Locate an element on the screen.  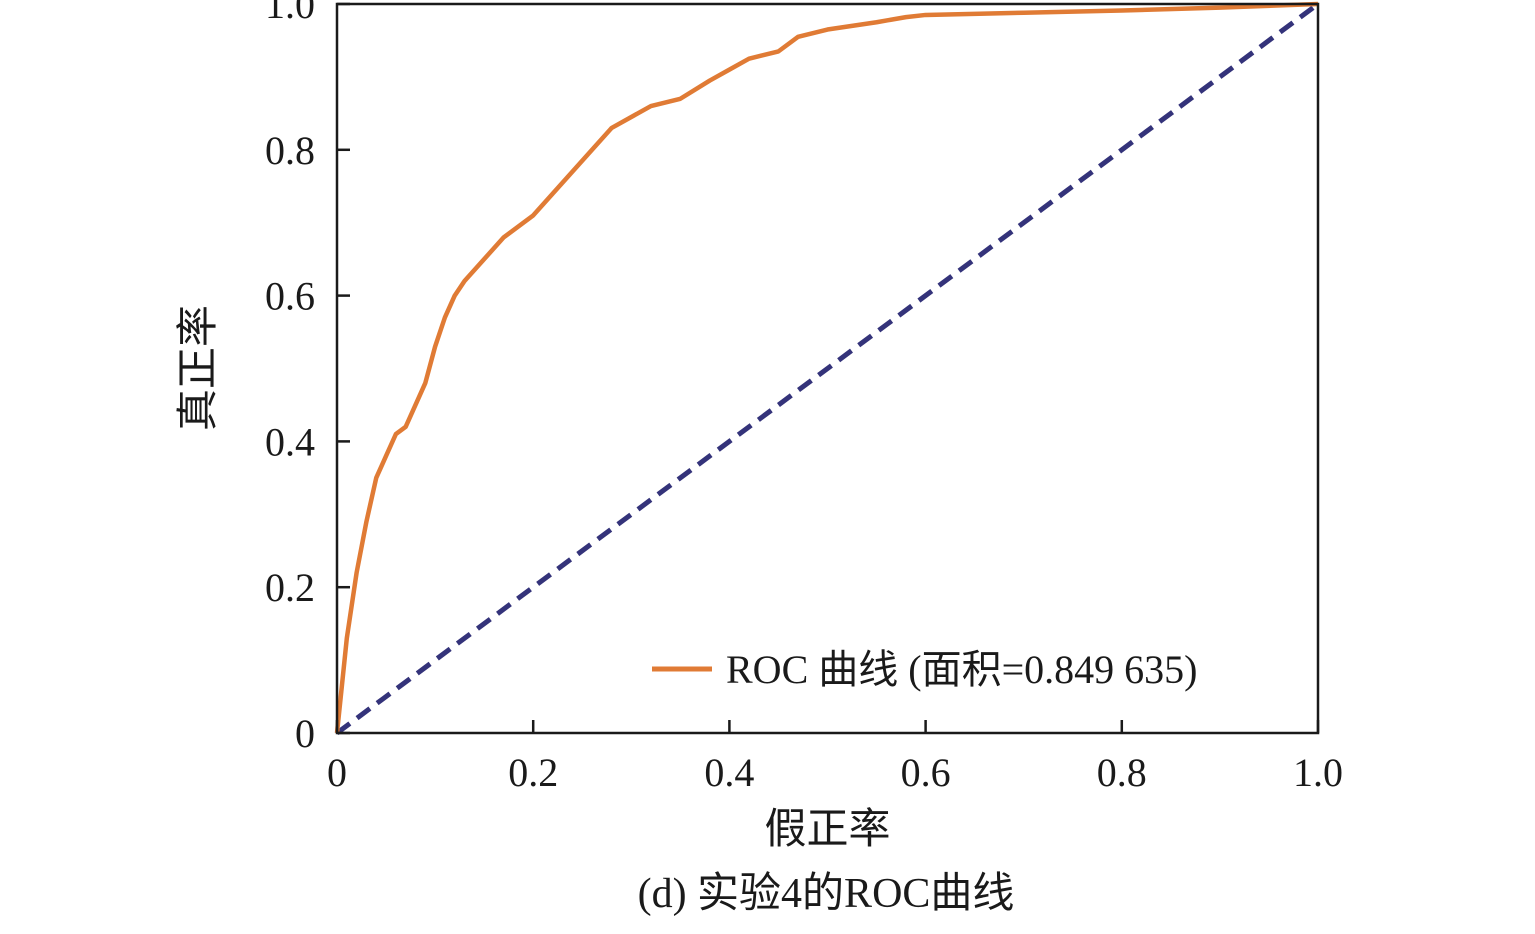
legend-label-roc: ROC 曲线 (面积=0.849 635) is located at coordinates (961, 669).